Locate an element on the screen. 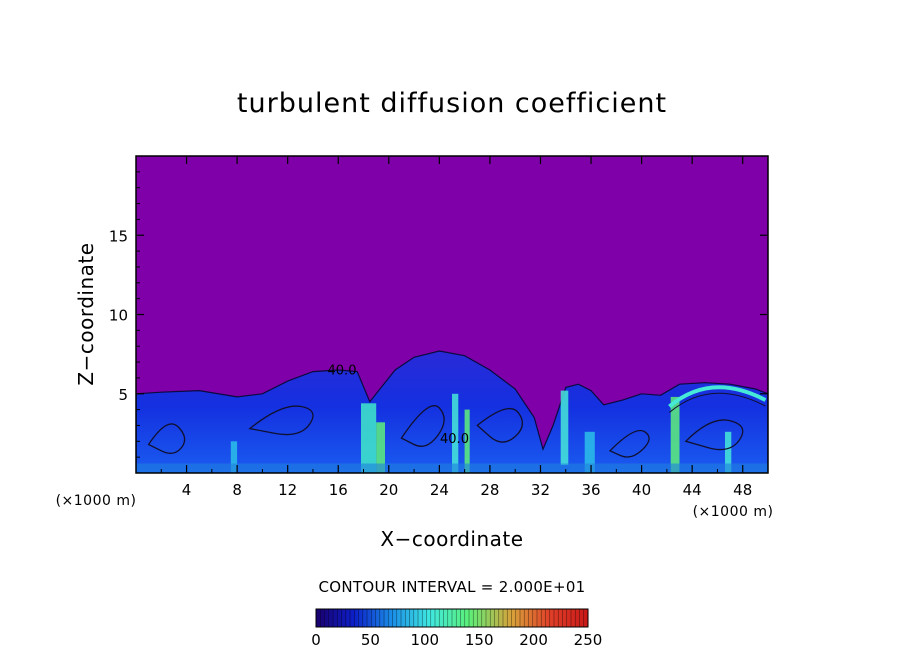 Image resolution: width=904 pixels, height=654 pixels. x-tick-label: 16 is located at coordinates (338, 490).